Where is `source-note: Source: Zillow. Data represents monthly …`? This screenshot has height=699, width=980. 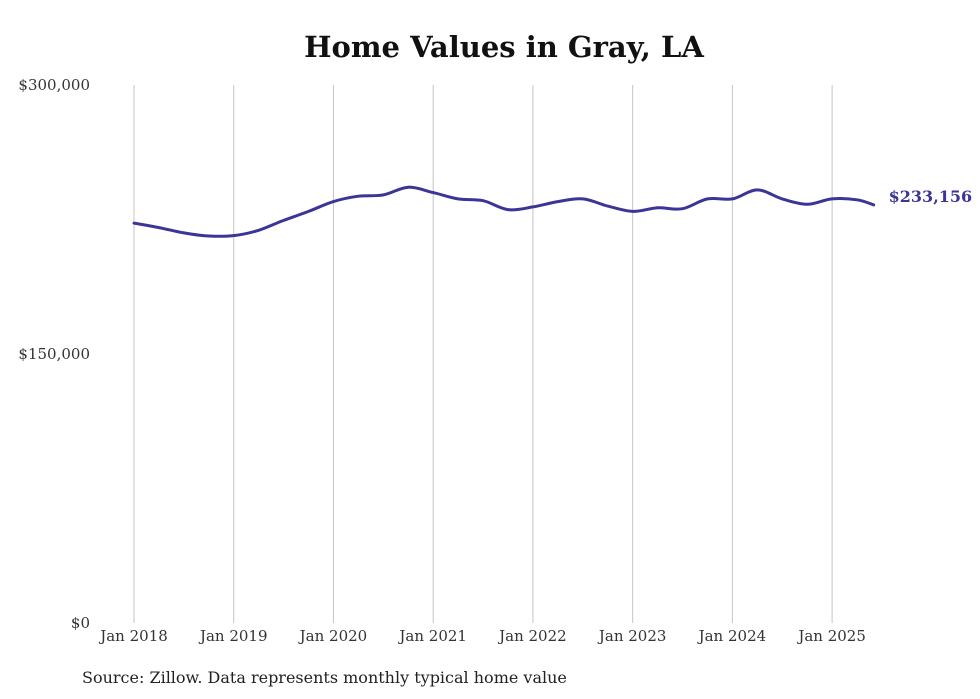
source-note: Source: Zillow. Data represents monthly … is located at coordinates (324, 677).